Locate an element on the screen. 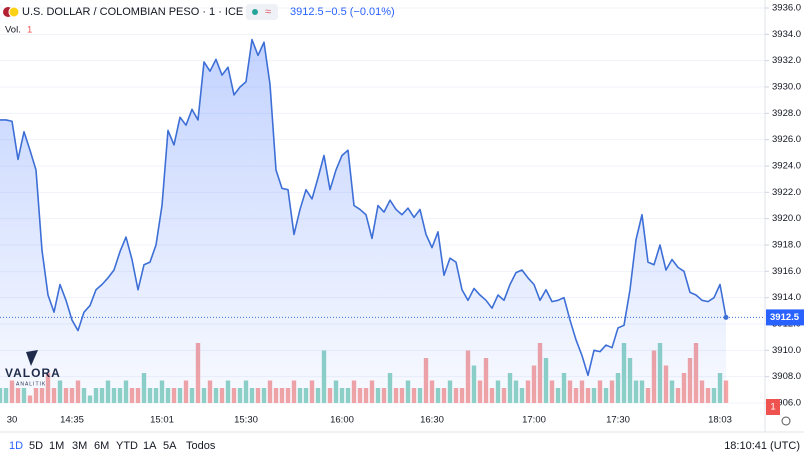  price: 3912.5 is located at coordinates (307, 12).